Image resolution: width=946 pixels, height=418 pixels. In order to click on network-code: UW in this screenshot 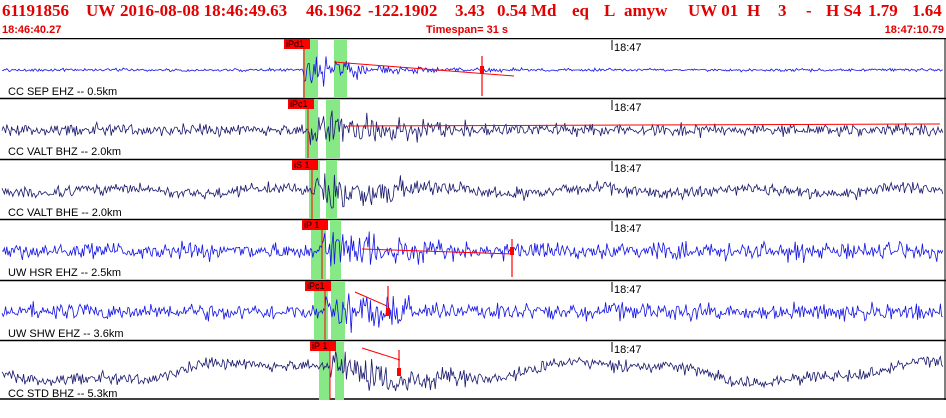, I will do `click(101, 10)`.